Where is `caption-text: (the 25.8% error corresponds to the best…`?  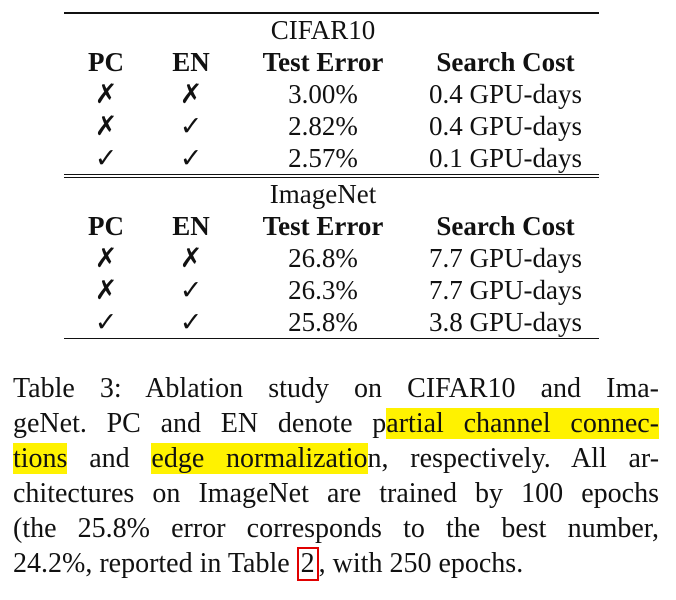 caption-text: (the 25.8% error corresponds to the best… is located at coordinates (336, 528).